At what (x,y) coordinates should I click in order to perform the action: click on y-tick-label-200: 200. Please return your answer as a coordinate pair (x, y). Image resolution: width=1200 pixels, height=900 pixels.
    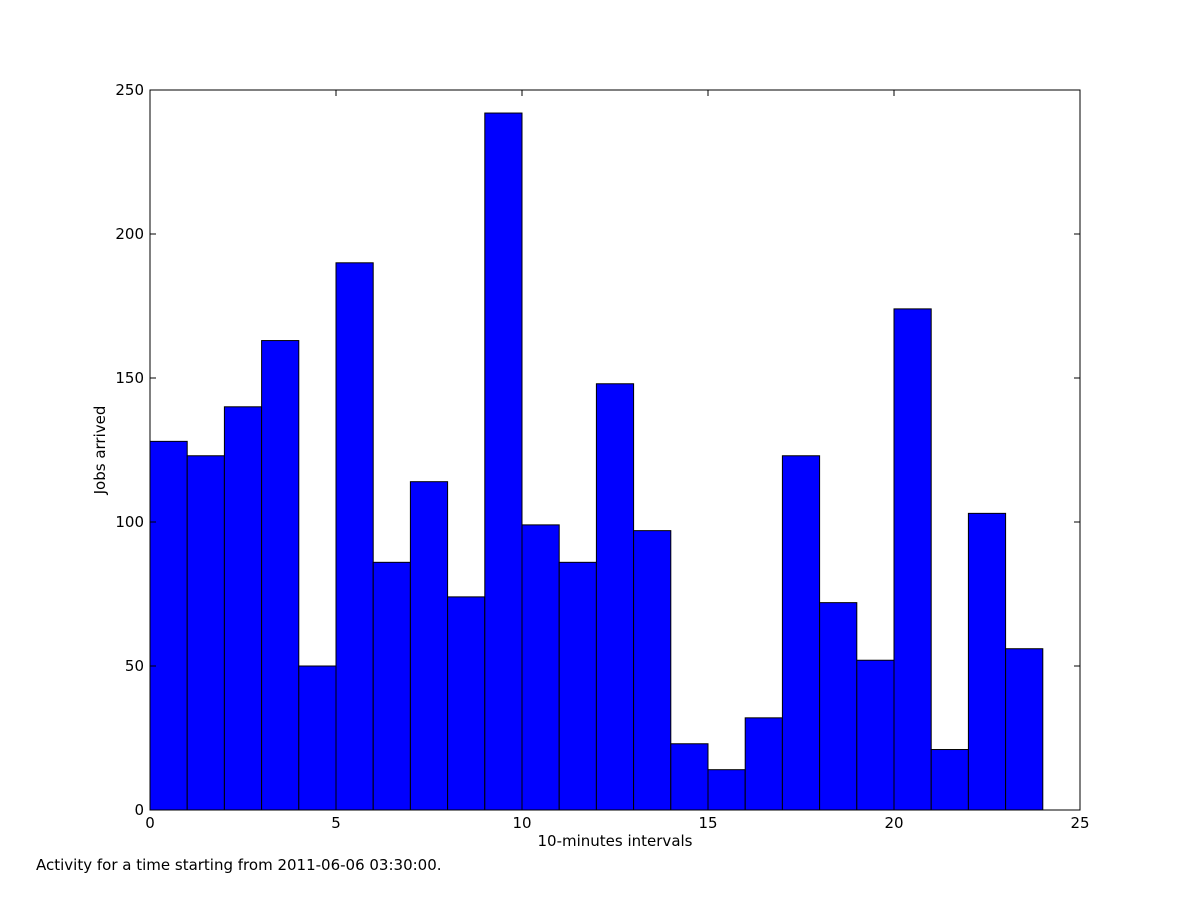
    Looking at the image, I should click on (129, 234).